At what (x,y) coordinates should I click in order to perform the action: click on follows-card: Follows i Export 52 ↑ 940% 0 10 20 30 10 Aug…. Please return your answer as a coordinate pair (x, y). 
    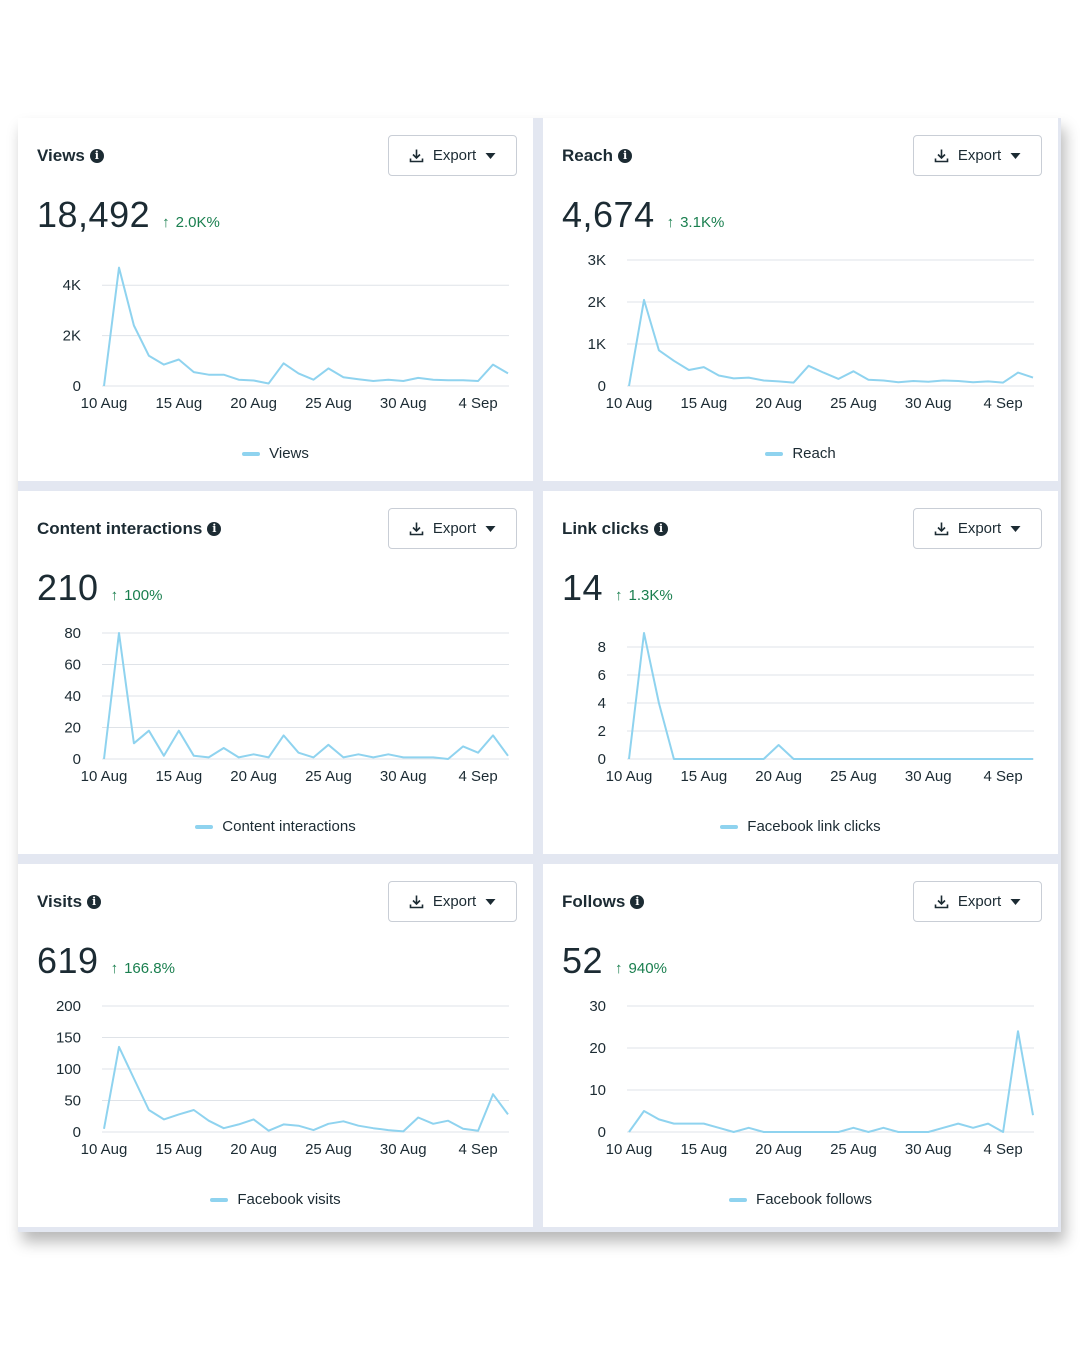
    Looking at the image, I should click on (800, 1045).